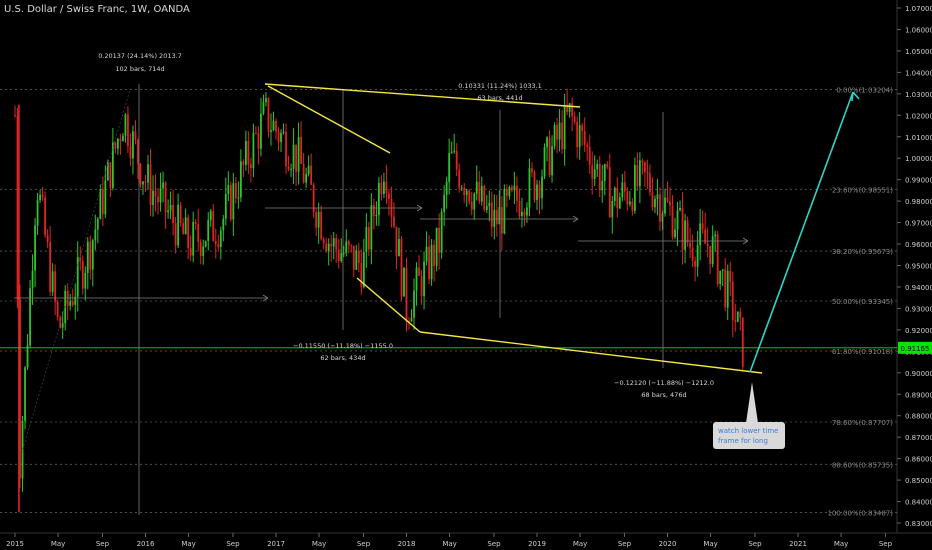 Image resolution: width=932 pixels, height=550 pixels. I want to click on fib-level-label: 88.60%(0.85735), so click(862, 465).